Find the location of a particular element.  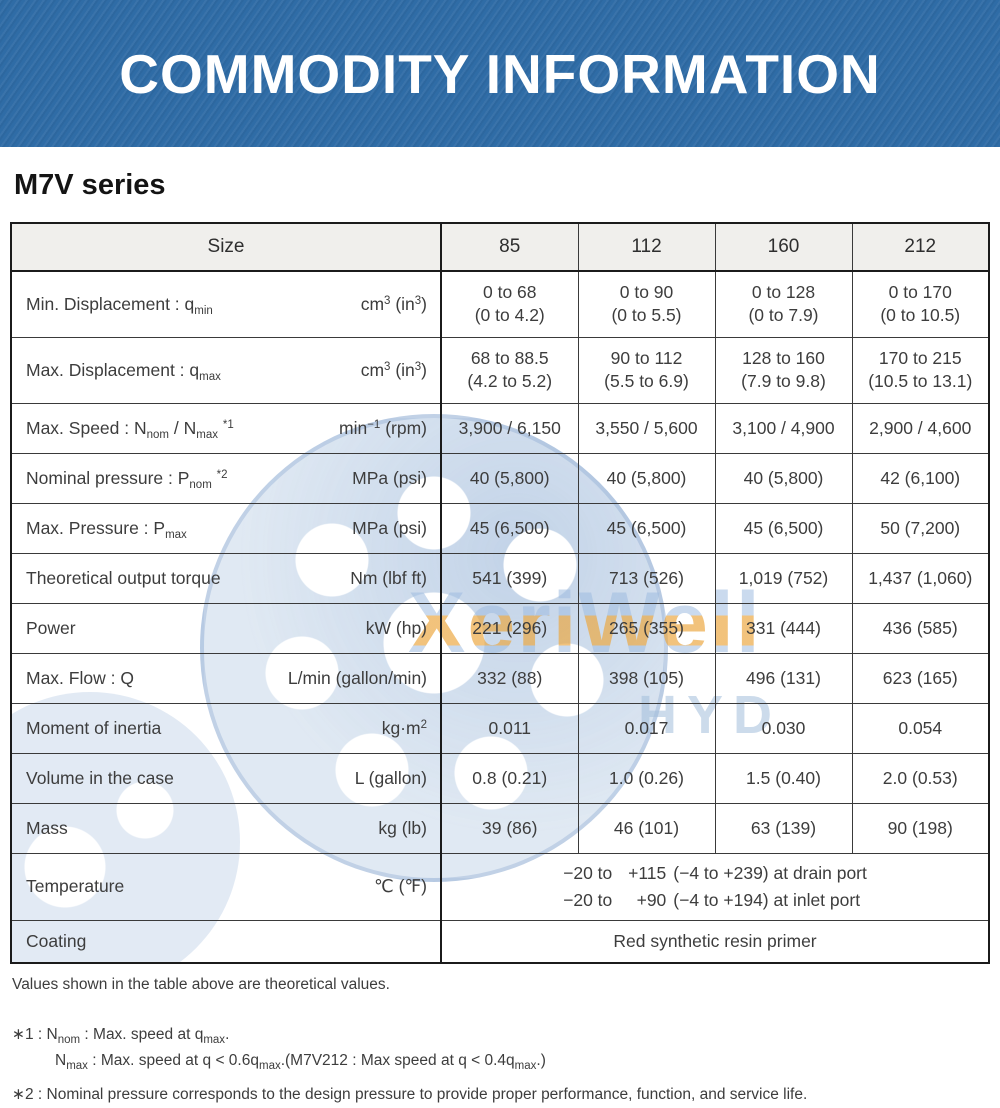

size-column-header: 160 is located at coordinates (783, 247).